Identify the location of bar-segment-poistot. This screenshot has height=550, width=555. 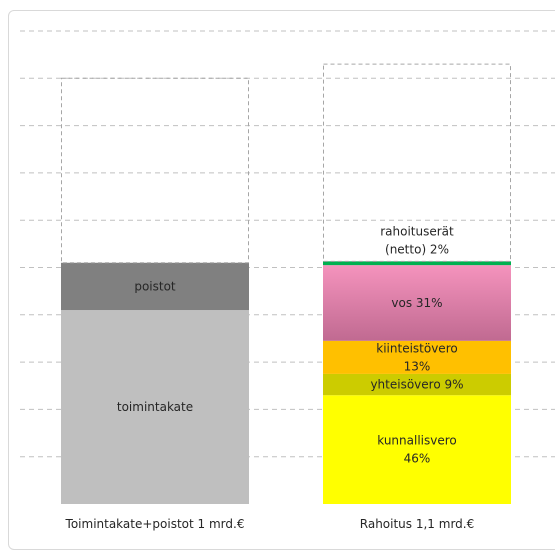
(155, 286).